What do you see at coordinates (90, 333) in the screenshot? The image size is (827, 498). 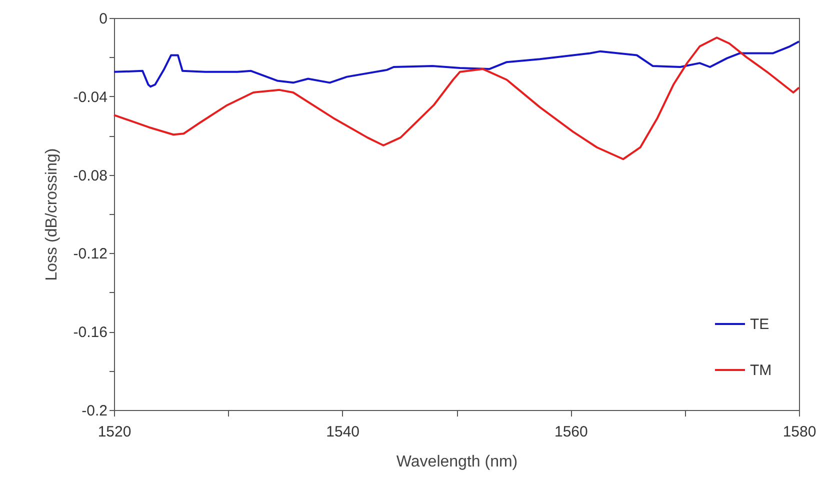 I see `y-tick-label: -0.16` at bounding box center [90, 333].